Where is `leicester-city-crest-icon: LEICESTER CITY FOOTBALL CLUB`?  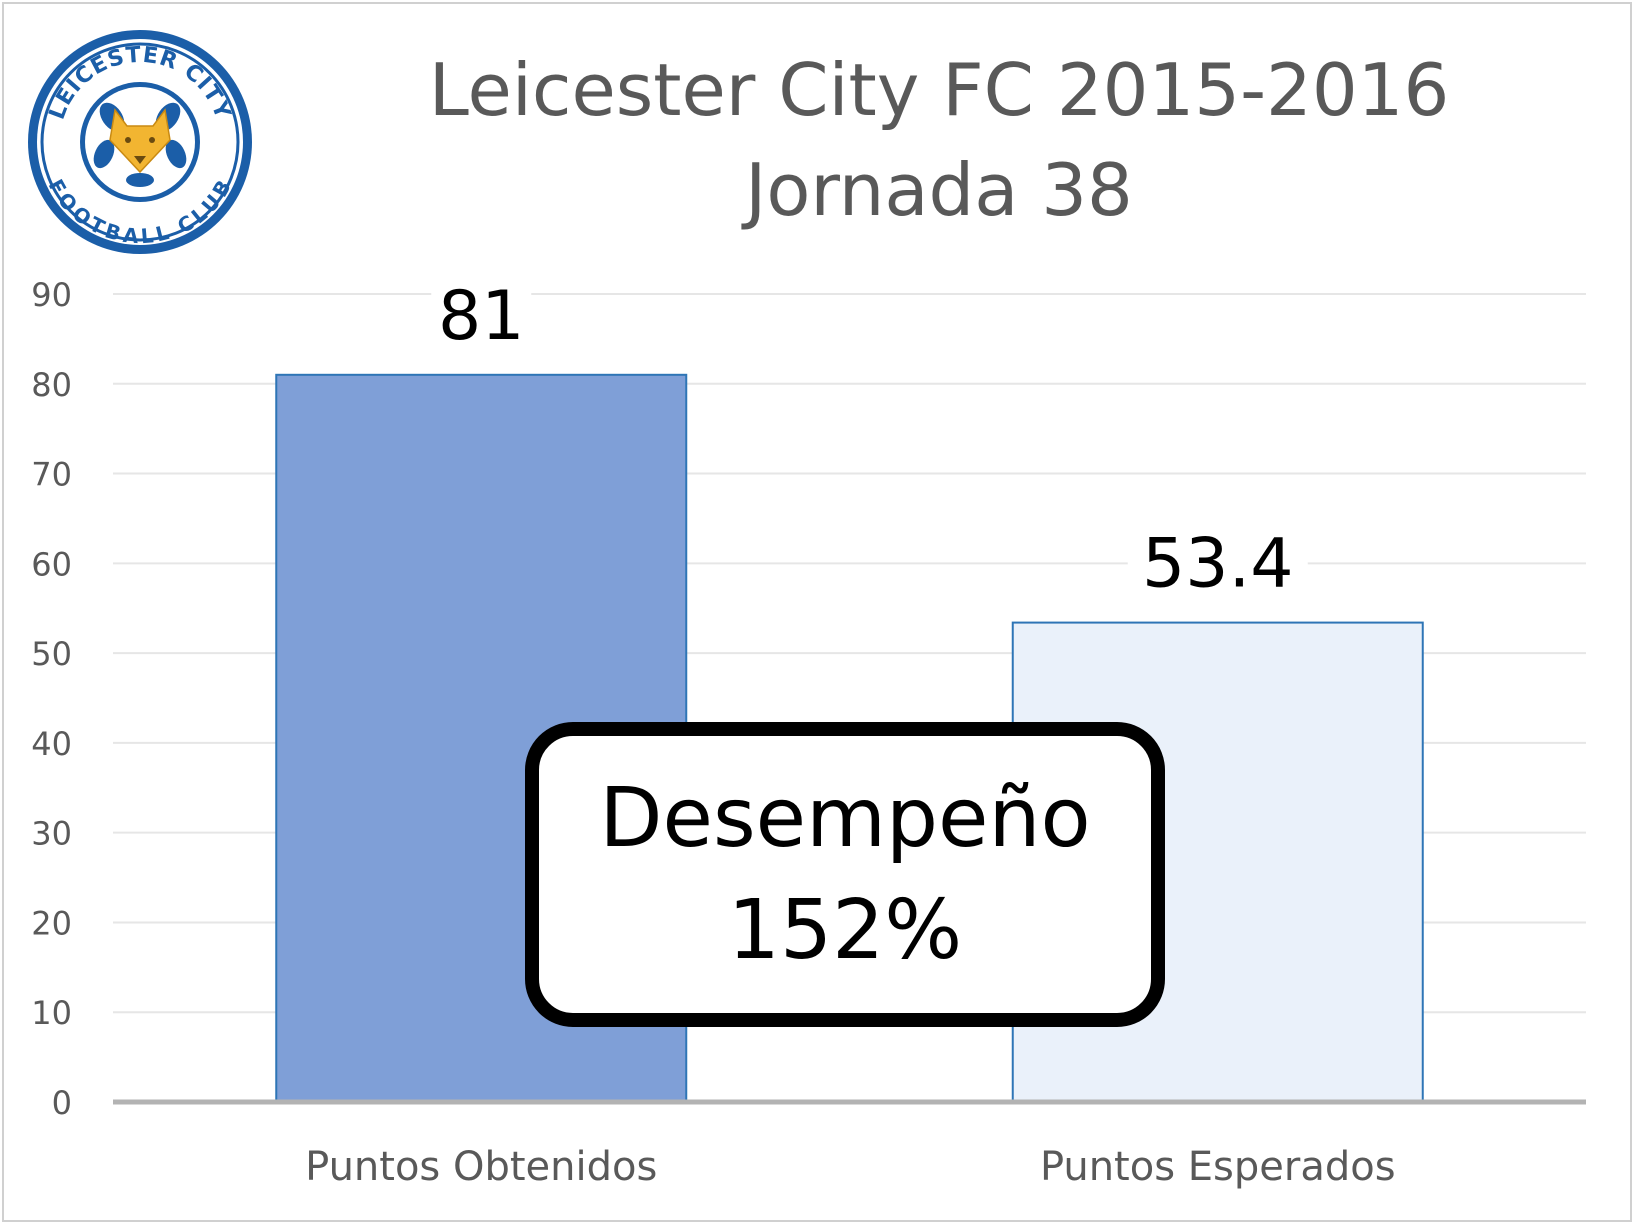 leicester-city-crest-icon: LEICESTER CITY FOOTBALL CLUB is located at coordinates (140, 142).